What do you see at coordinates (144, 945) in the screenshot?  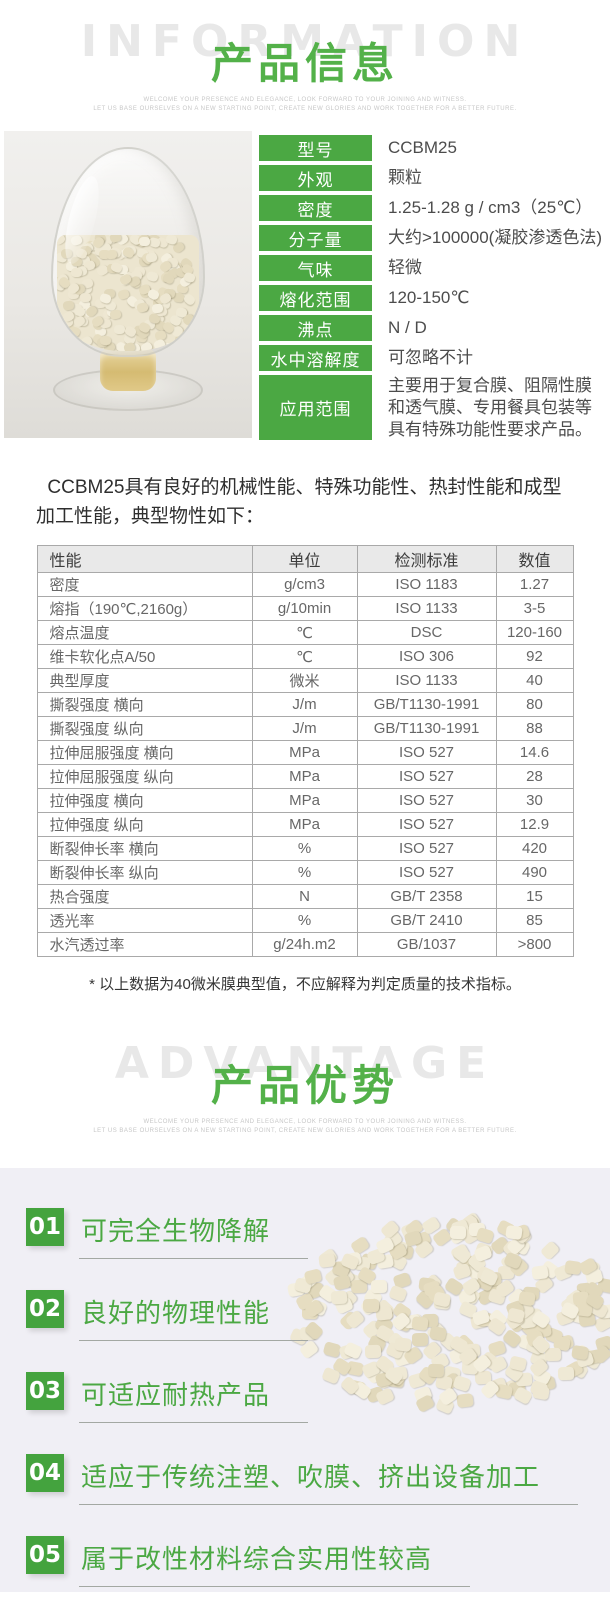 I see `table-cell: 水汽透过率` at bounding box center [144, 945].